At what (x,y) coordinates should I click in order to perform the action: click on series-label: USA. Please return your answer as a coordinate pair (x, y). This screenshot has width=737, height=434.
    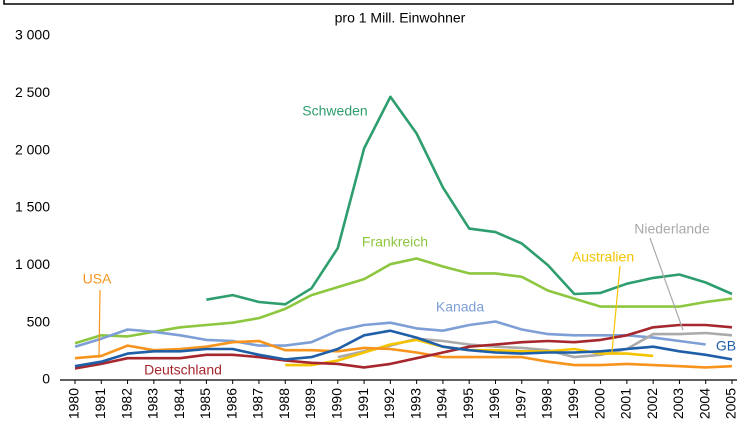
    Looking at the image, I should click on (97, 279).